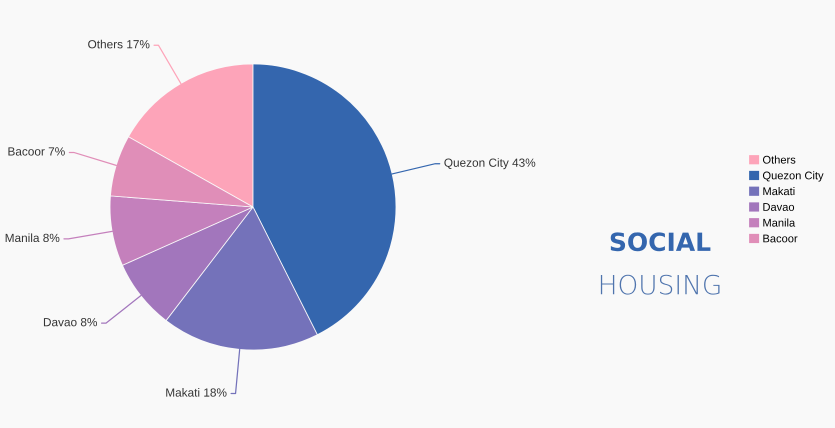 This screenshot has width=835, height=428. What do you see at coordinates (778, 207) in the screenshot?
I see `legend-label: Davao` at bounding box center [778, 207].